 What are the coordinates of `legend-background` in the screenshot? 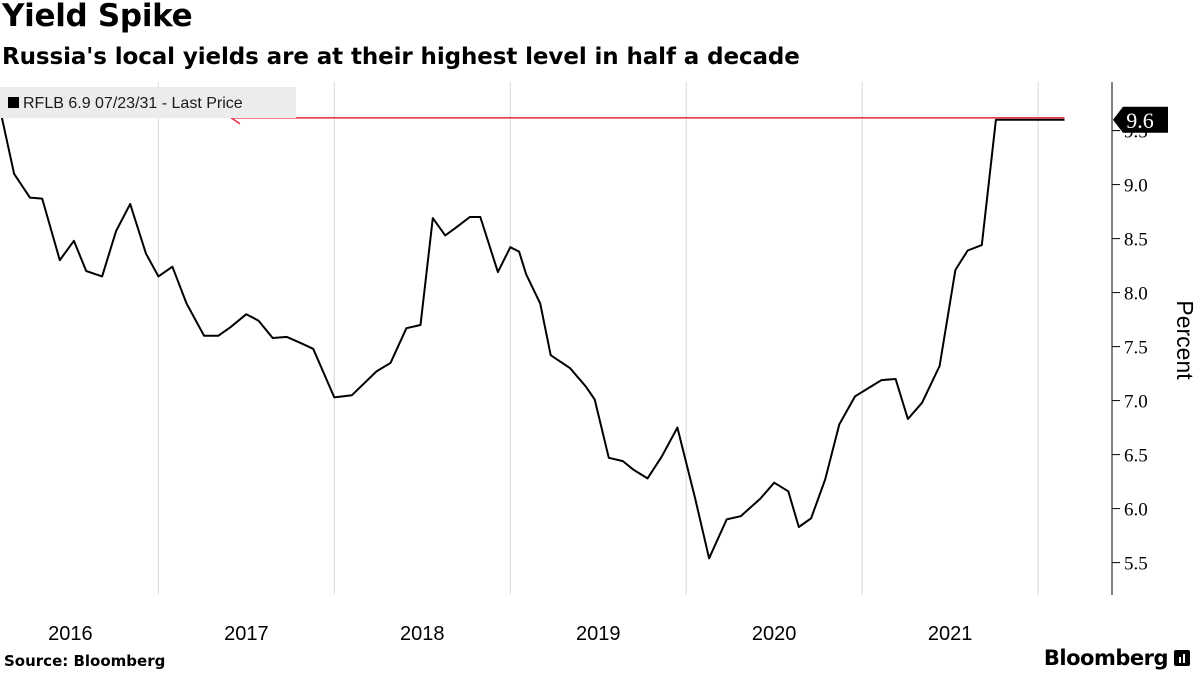 It's located at (148, 102).